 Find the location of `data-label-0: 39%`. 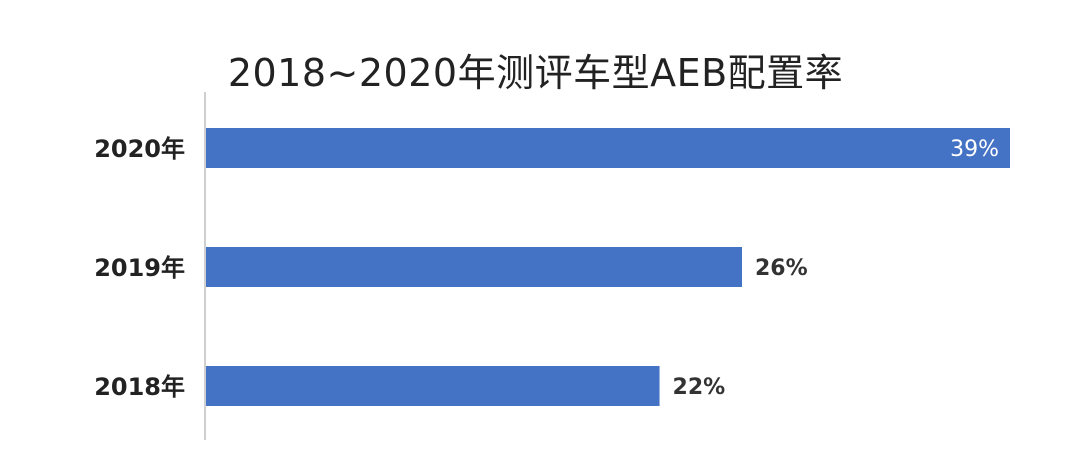

data-label-0: 39% is located at coordinates (974, 149).